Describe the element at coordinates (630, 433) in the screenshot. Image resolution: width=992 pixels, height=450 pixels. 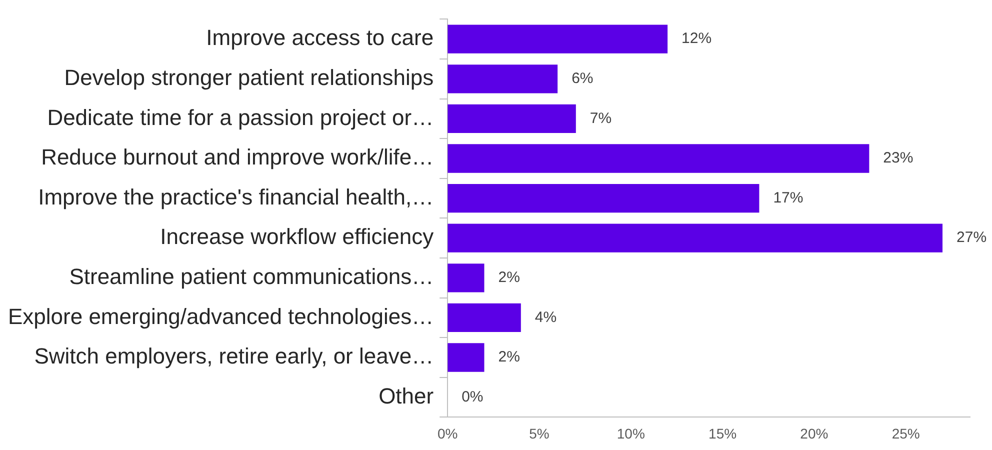
I see `x-tick-label: 10%` at that location.